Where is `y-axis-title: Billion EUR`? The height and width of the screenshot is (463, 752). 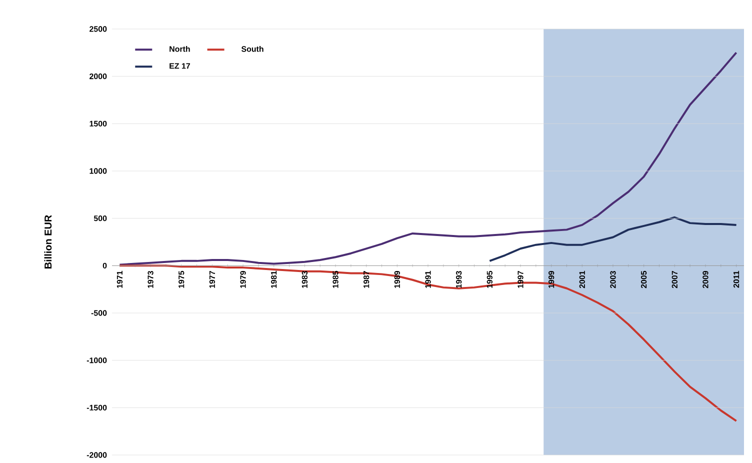 y-axis-title: Billion EUR is located at coordinates (48, 241).